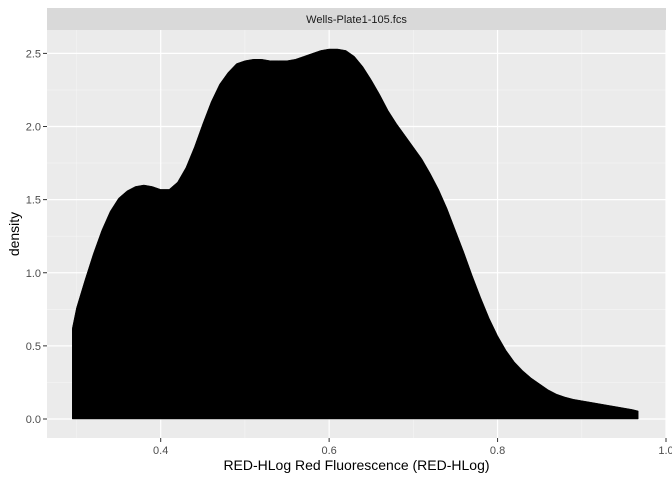  What do you see at coordinates (14, 234) in the screenshot?
I see `y-axis-title: density` at bounding box center [14, 234].